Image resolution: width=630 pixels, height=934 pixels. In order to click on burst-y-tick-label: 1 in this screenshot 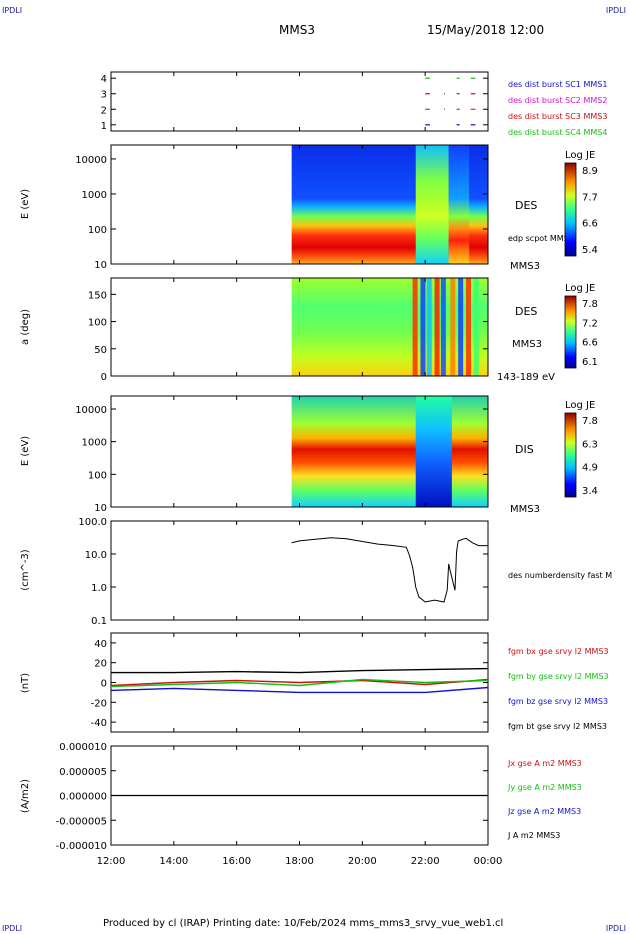, I will do `click(104, 126)`.